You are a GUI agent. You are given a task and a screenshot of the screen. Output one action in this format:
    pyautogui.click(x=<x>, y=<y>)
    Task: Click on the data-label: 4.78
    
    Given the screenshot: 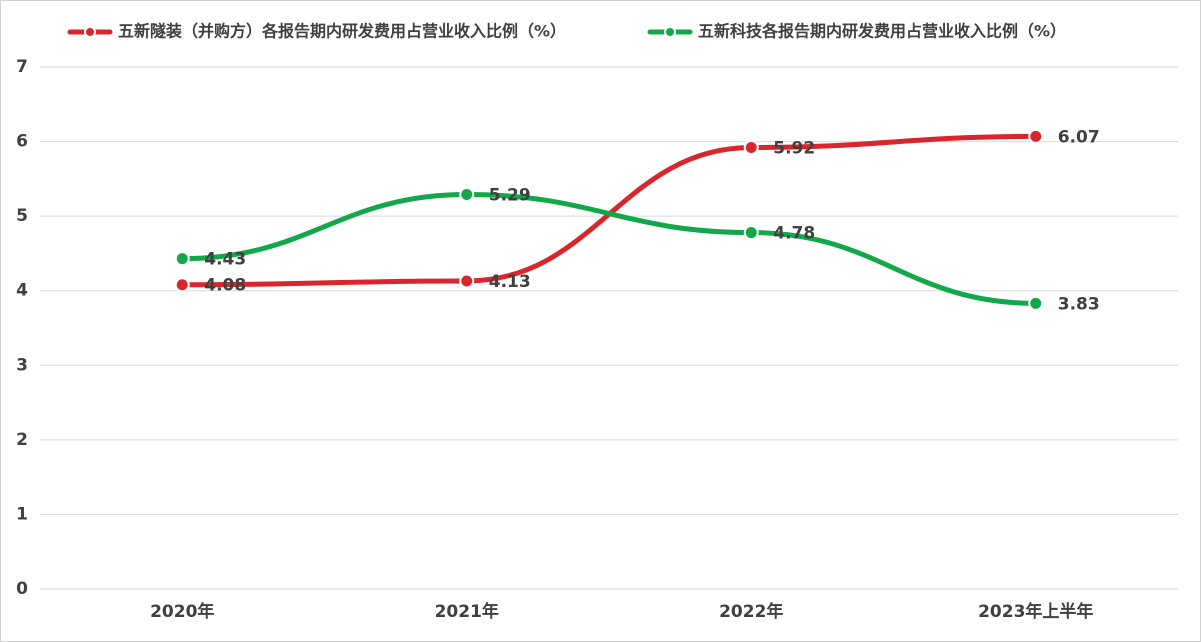 What is the action you would take?
    pyautogui.click(x=794, y=234)
    